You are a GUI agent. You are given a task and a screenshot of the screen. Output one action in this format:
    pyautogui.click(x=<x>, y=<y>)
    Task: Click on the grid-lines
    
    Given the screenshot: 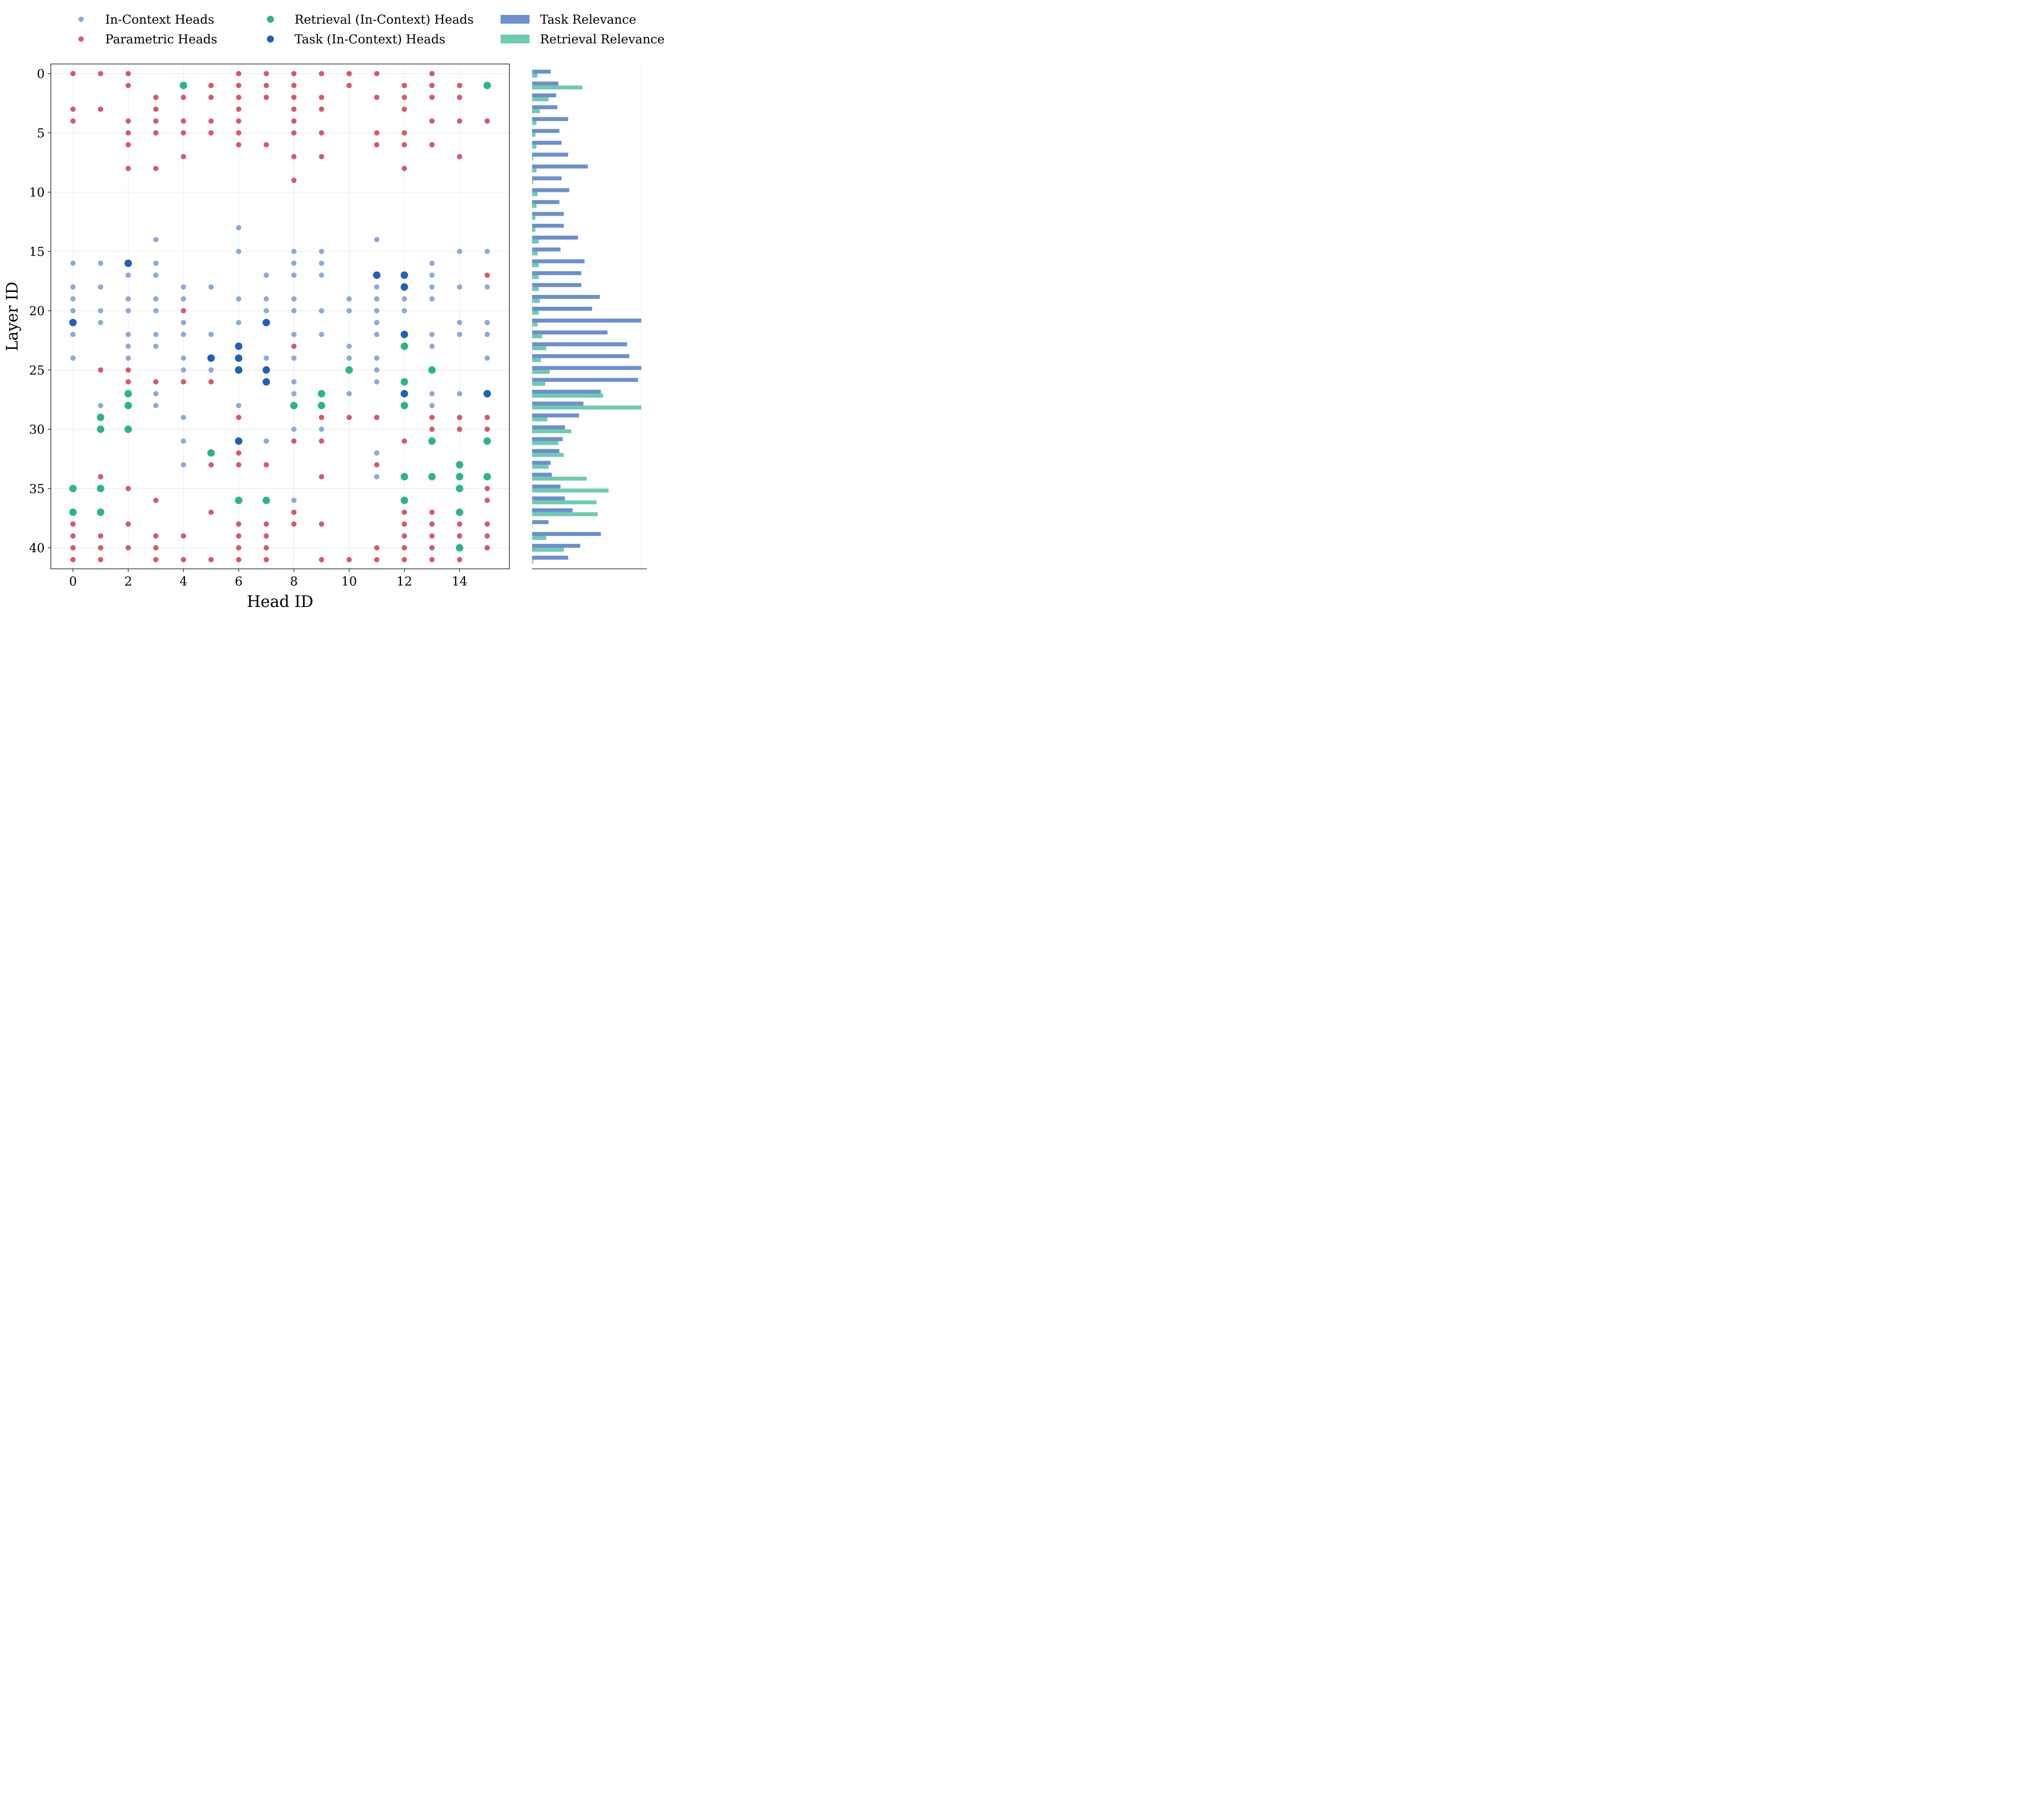 What is the action you would take?
    pyautogui.click(x=280, y=316)
    